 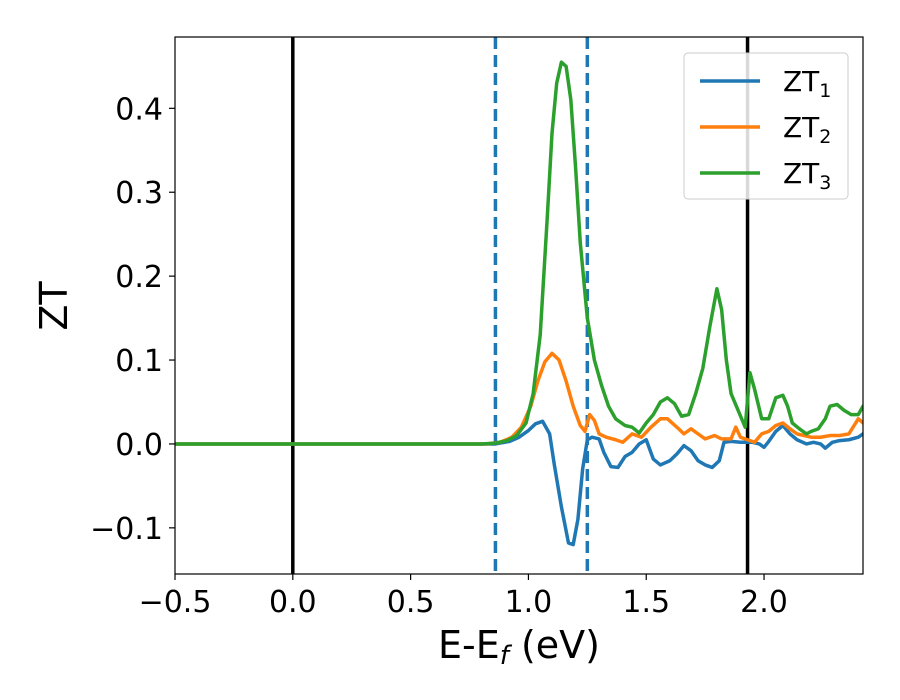 I want to click on legend-label-zt3: ZT3, so click(x=807, y=175).